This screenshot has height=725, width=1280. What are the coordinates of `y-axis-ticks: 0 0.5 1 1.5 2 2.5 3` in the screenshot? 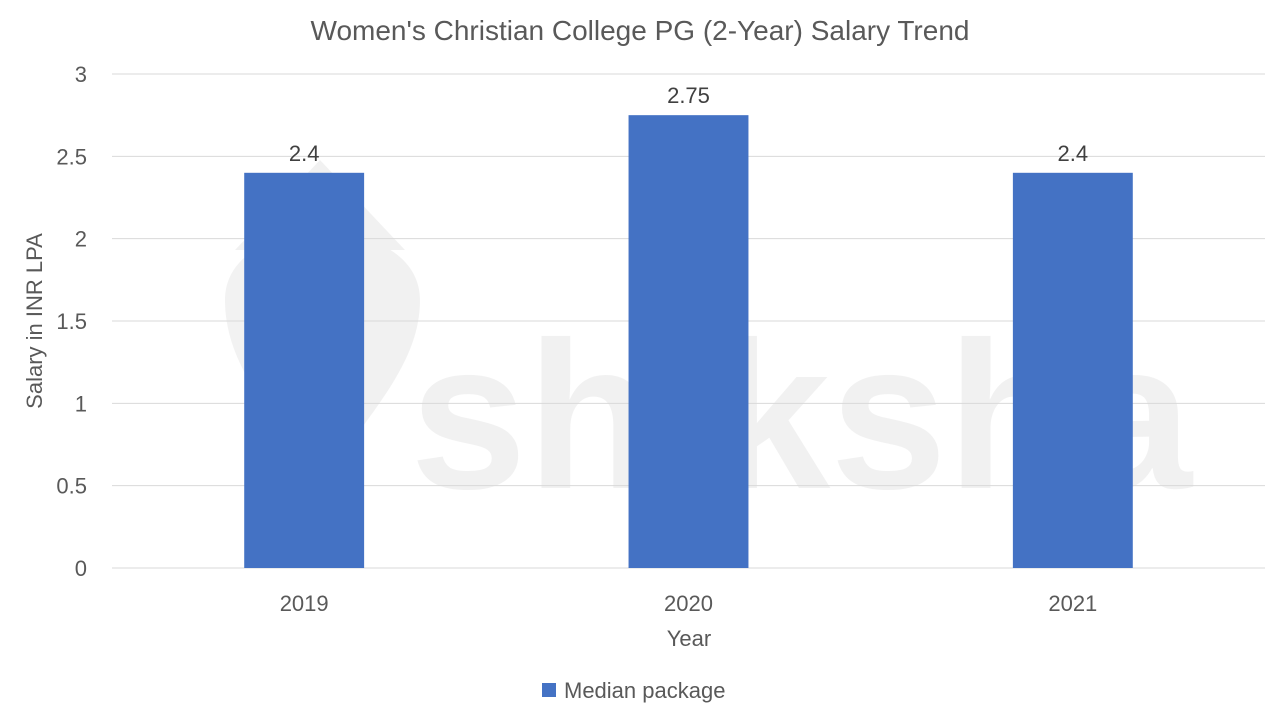 It's located at (71, 321).